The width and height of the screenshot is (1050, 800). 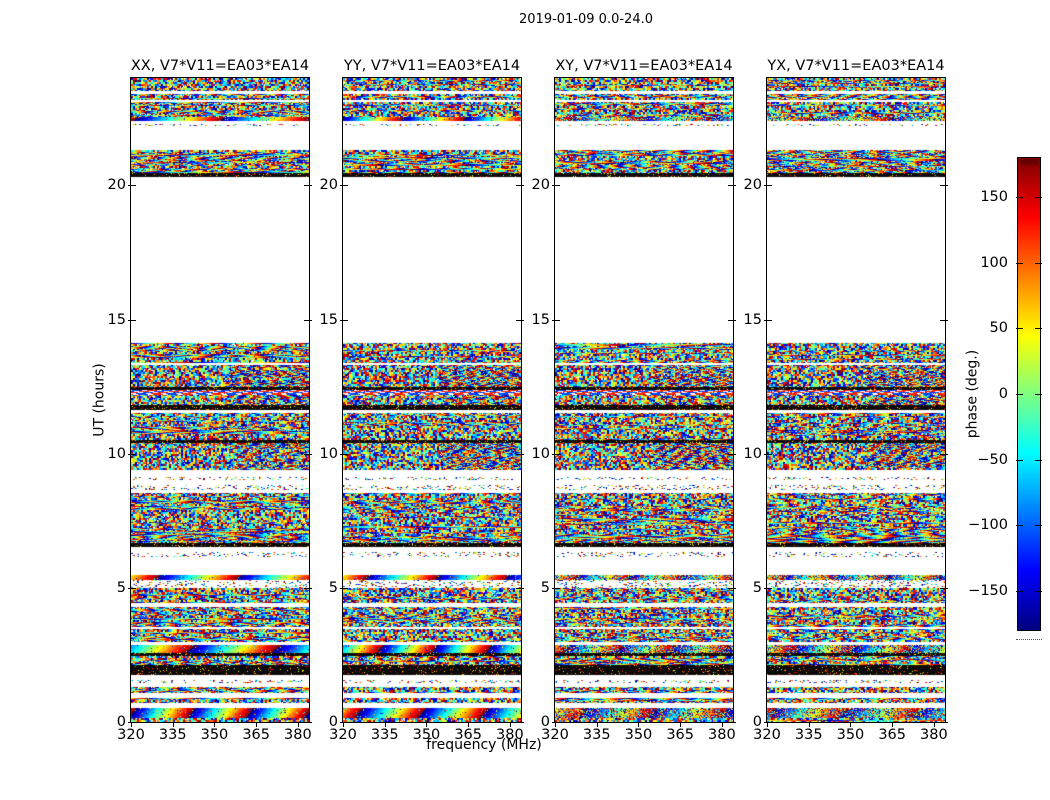 I want to click on heatmap-canvas-yx, so click(x=856, y=400).